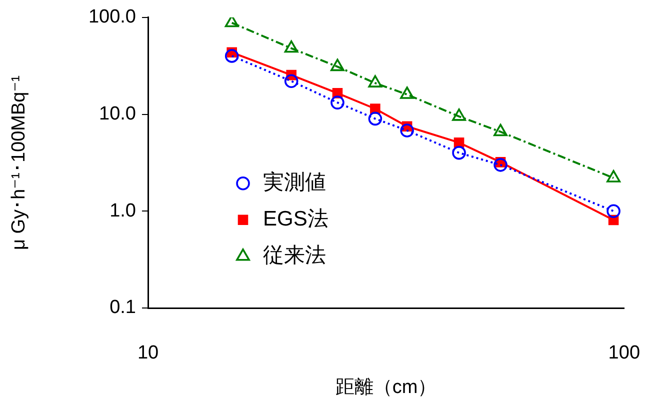  Describe the element at coordinates (295, 219) in the screenshot. I see `legend-label: EGS法` at that location.